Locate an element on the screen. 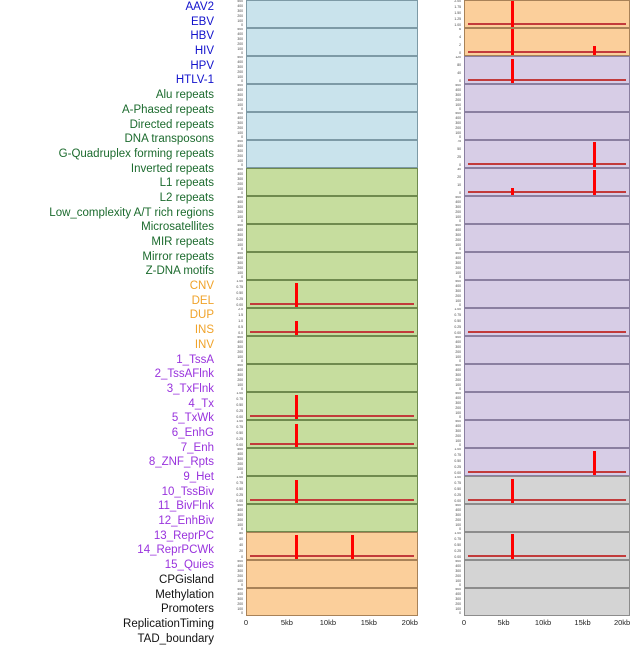  track-label-repeat: L2 repeats is located at coordinates (186, 197).